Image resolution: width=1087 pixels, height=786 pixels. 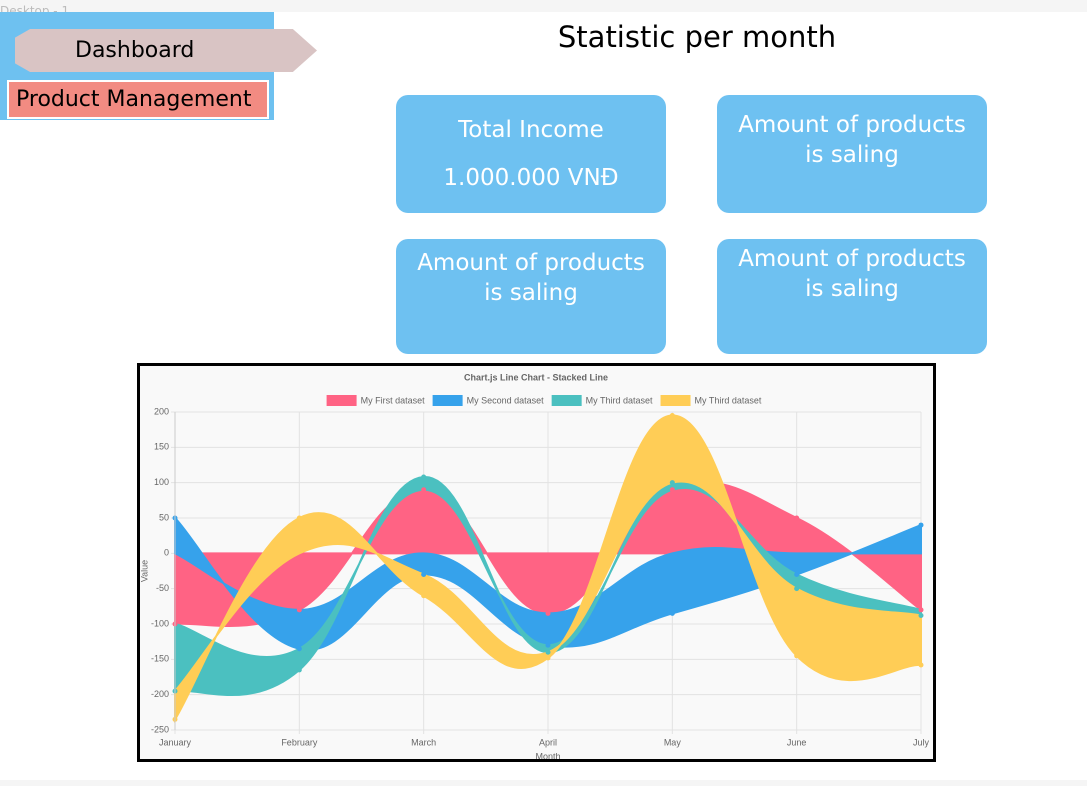 I want to click on y-tick-label: -150, so click(x=160, y=659).